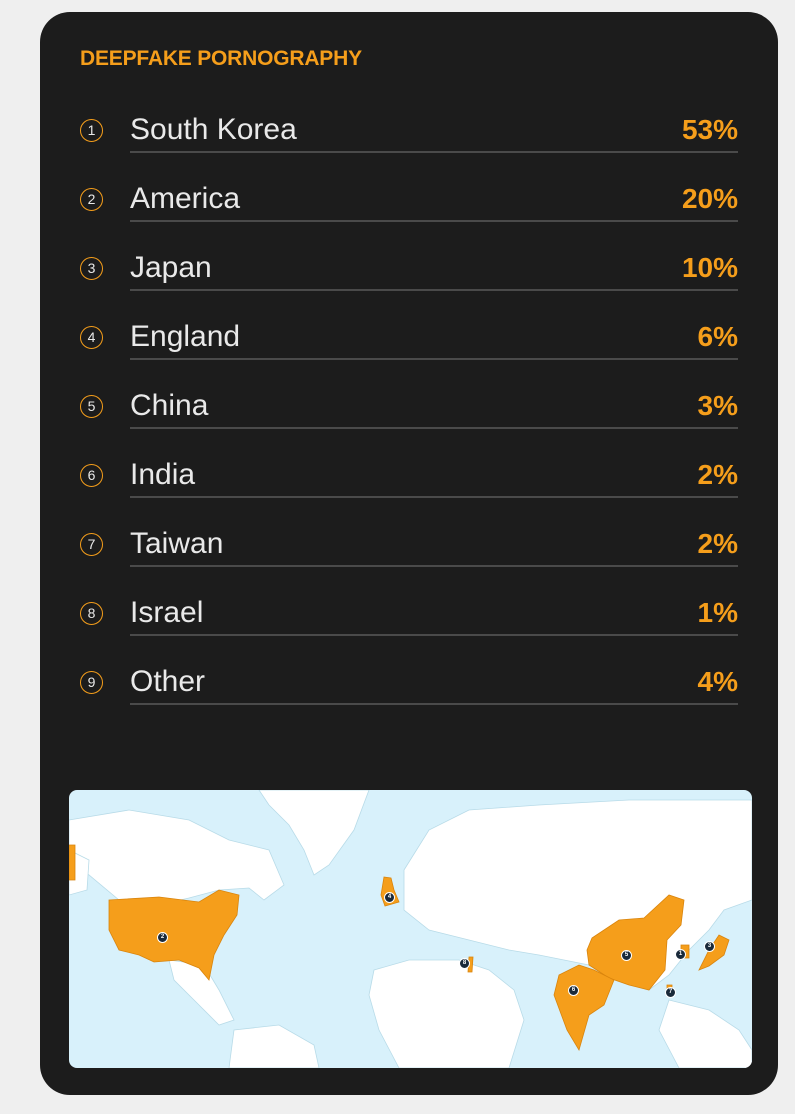 The height and width of the screenshot is (1114, 795). I want to click on rank-badge: 3, so click(91, 268).